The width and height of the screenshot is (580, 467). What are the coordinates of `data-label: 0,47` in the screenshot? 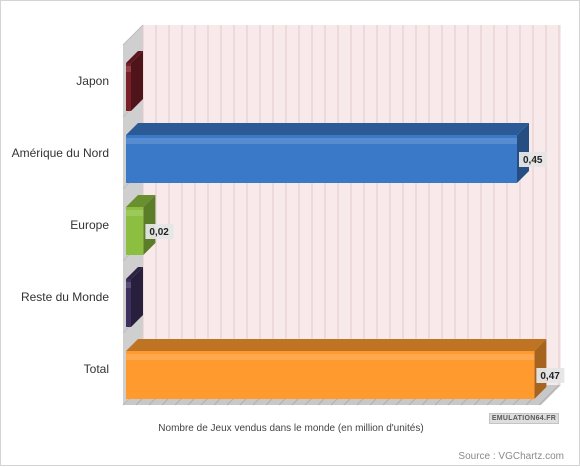 It's located at (550, 376).